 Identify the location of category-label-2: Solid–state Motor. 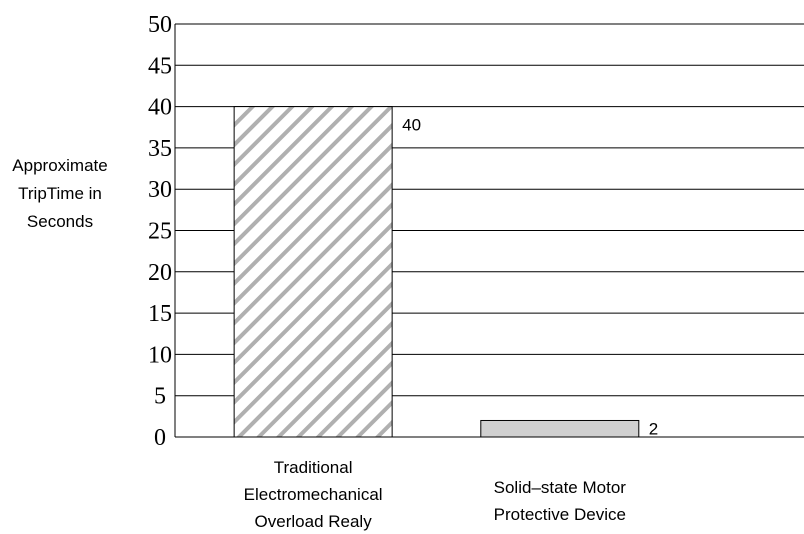
(560, 487).